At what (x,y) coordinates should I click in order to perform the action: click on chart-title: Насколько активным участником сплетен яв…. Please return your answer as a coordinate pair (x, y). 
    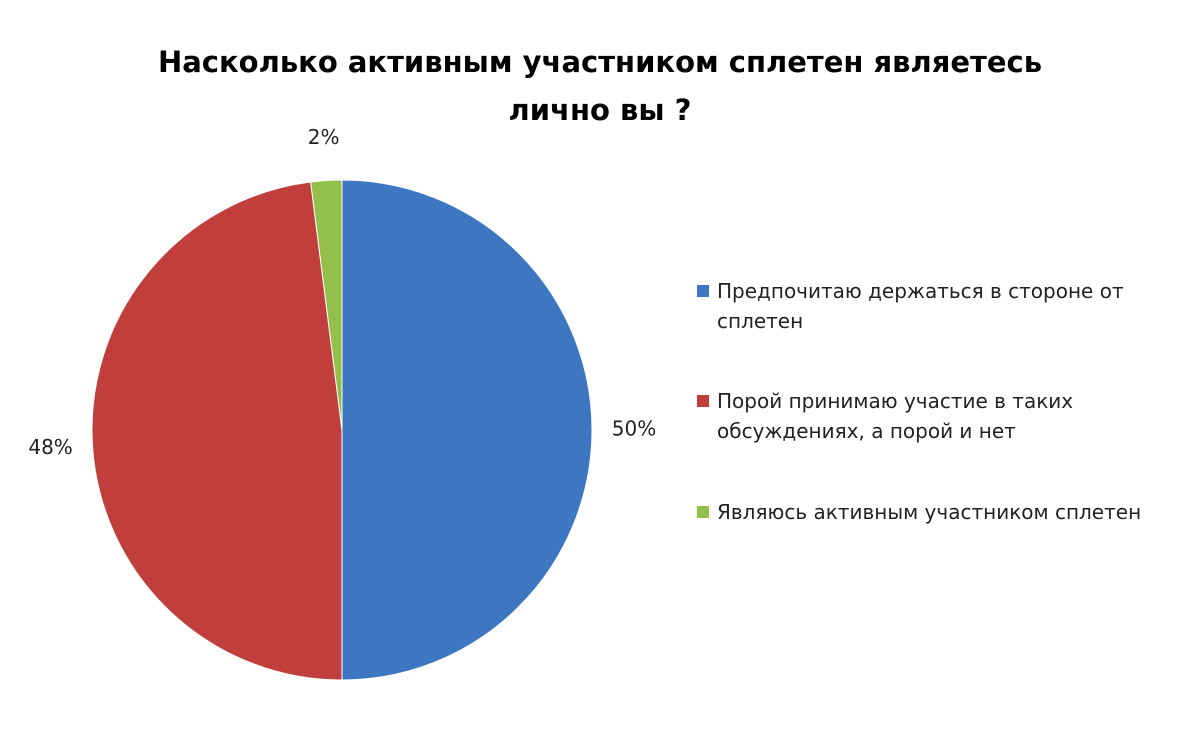
    Looking at the image, I should click on (600, 86).